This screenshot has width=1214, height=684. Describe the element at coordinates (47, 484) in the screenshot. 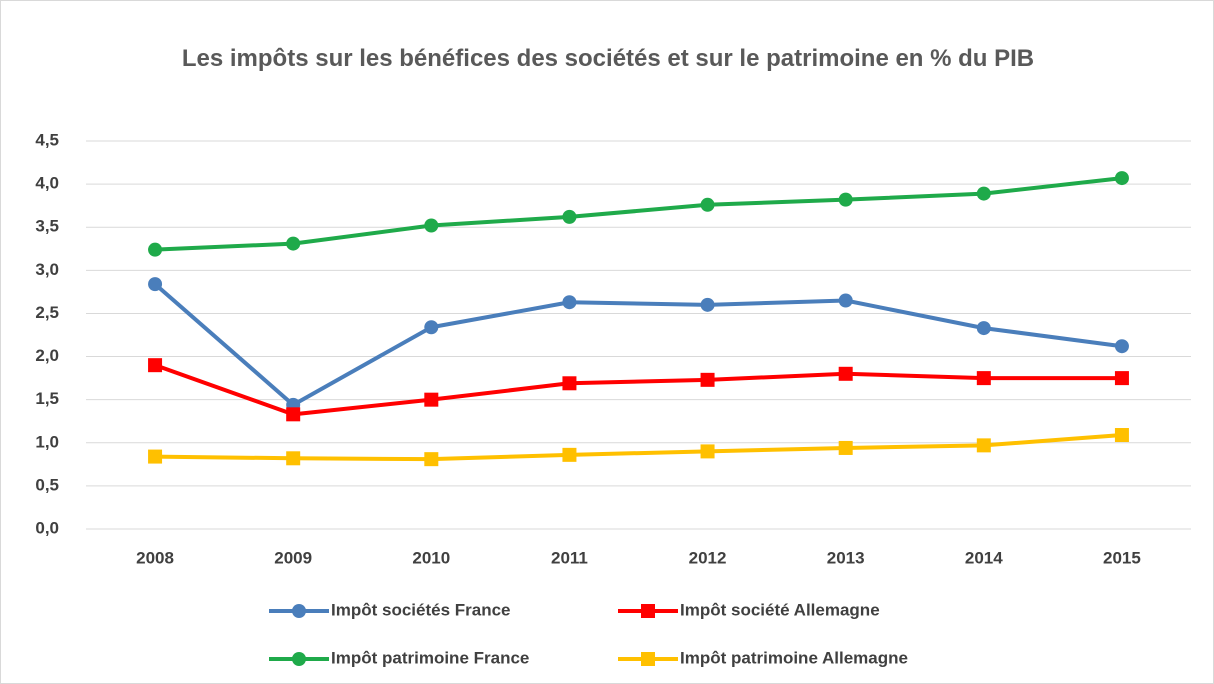

I see `y-tick-label: 0,5` at that location.